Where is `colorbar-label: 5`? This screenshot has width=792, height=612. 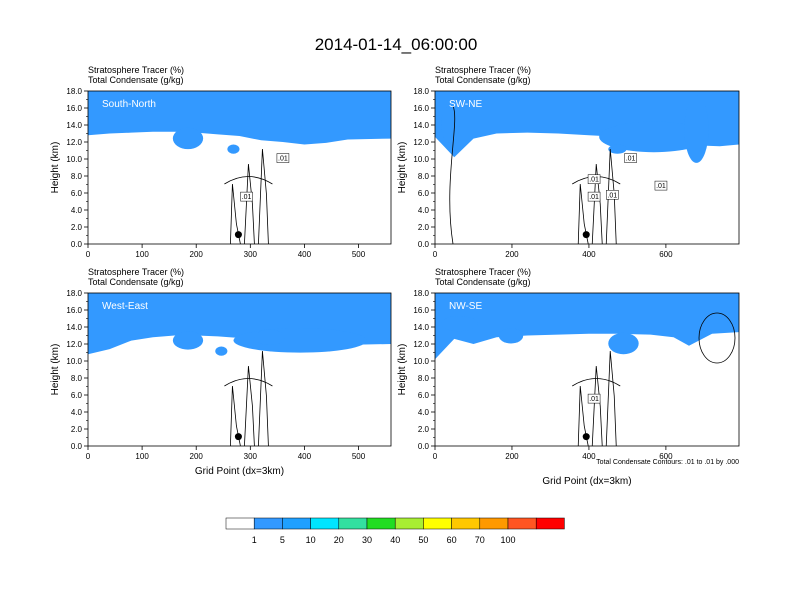 colorbar-label: 5 is located at coordinates (282, 540).